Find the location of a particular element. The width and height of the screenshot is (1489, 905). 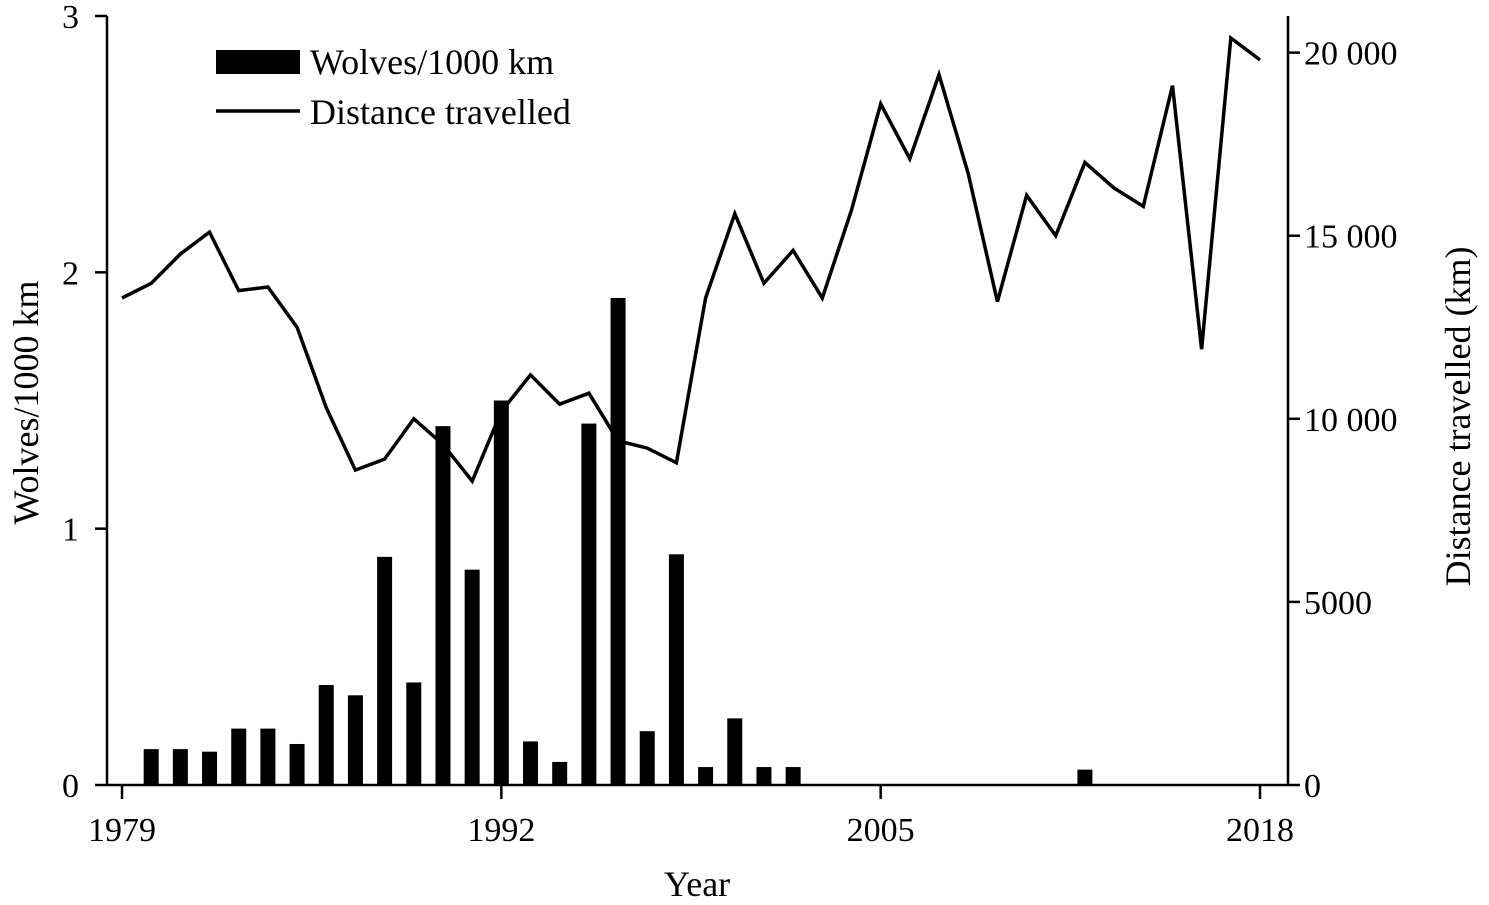

bar-1984 is located at coordinates (268, 756).